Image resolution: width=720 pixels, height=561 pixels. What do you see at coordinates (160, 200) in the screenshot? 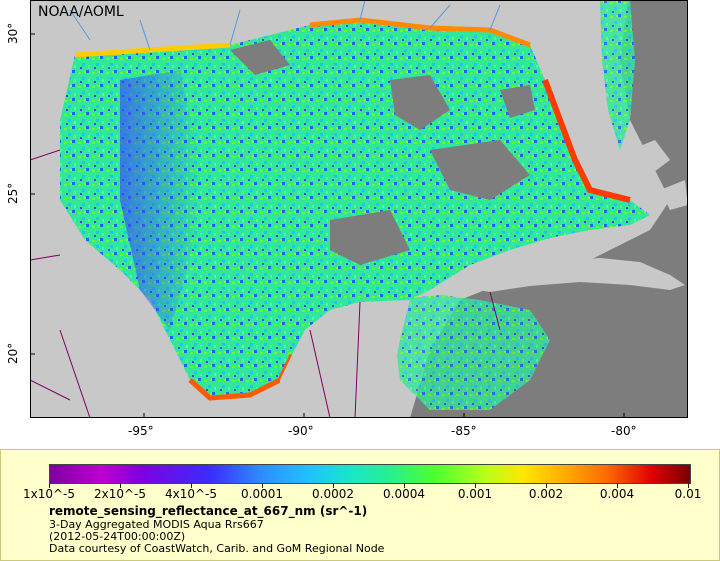
I see `low-reflectance-band` at bounding box center [160, 200].